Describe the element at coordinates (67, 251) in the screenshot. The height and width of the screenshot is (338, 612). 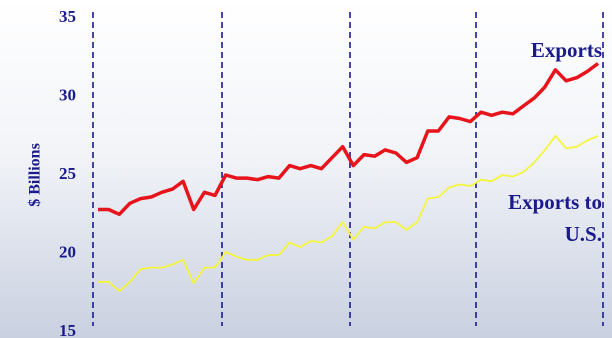
I see `y-tick-label: 20` at that location.